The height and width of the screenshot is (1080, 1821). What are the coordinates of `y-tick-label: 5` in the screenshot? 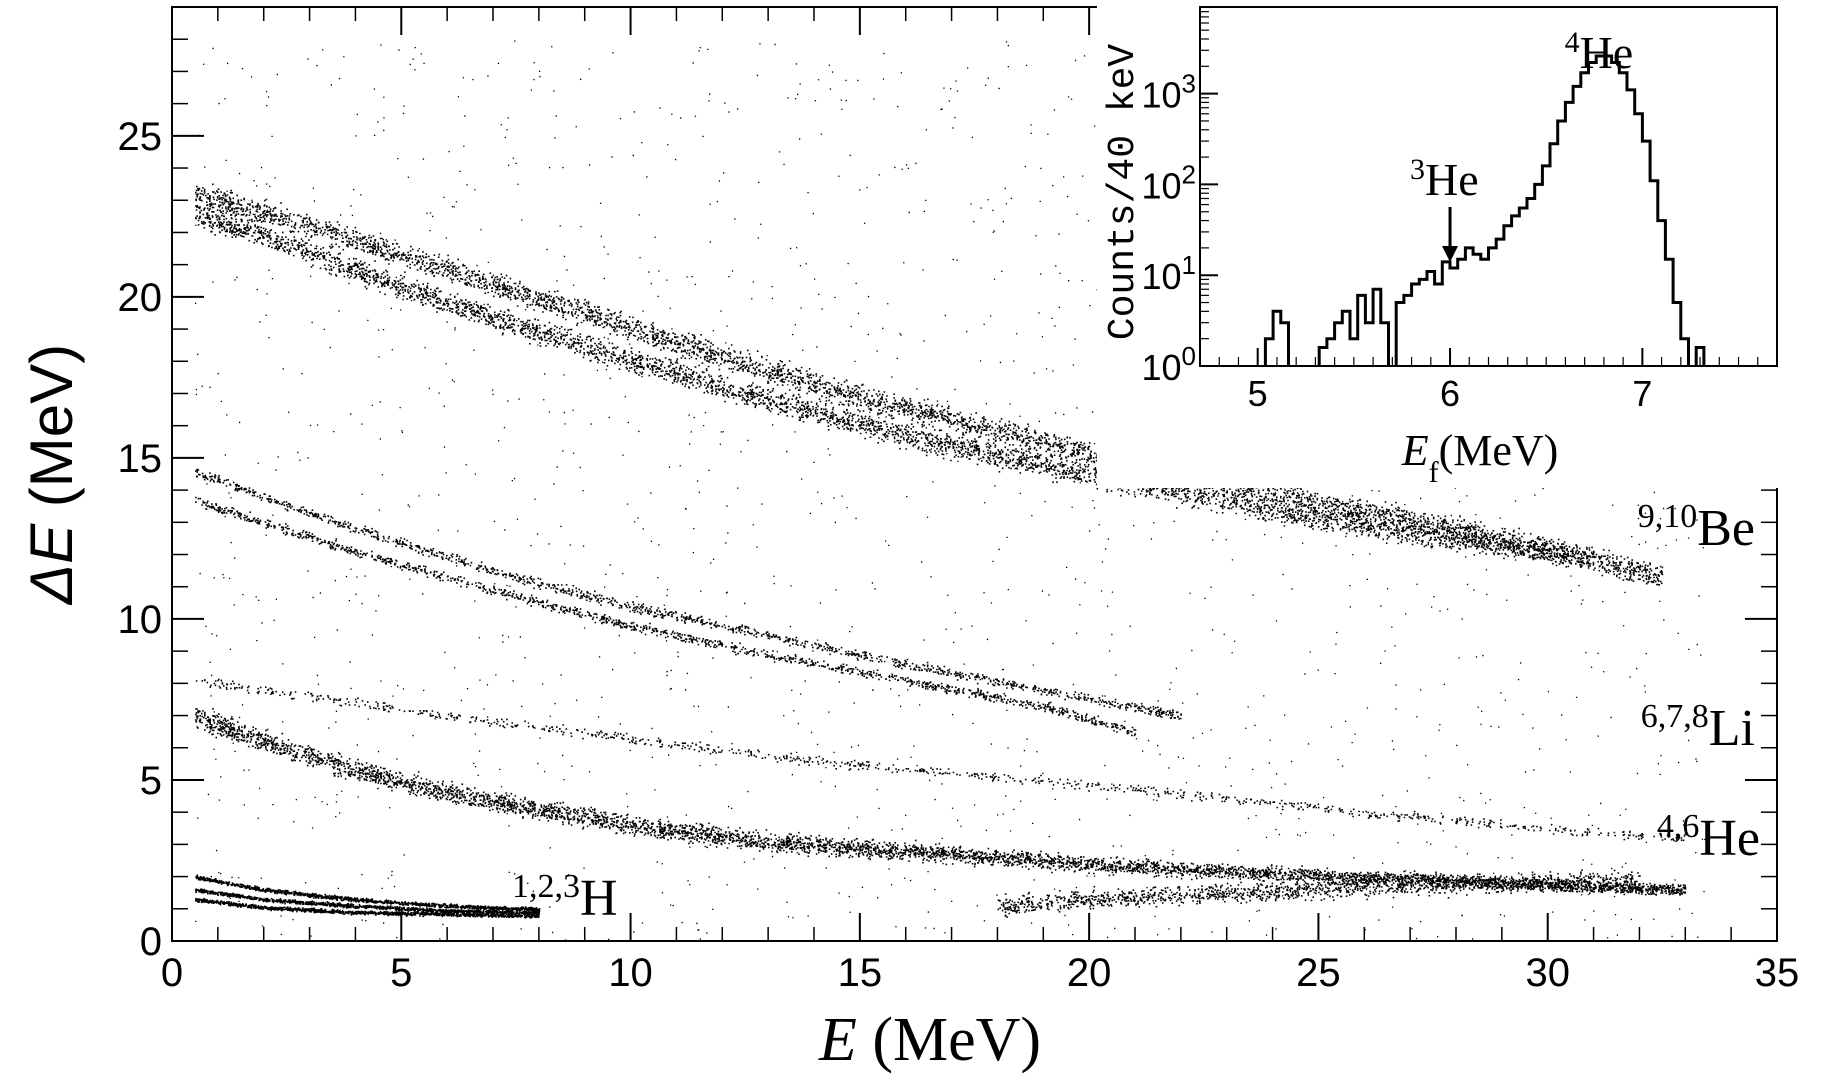 It's located at (151, 781).